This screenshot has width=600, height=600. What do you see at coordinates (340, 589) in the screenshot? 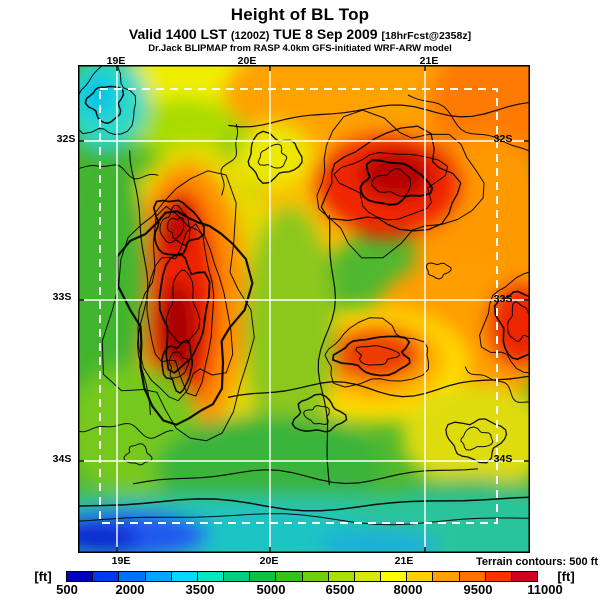
I see `colorbar-tick-label: 6500` at bounding box center [340, 589].